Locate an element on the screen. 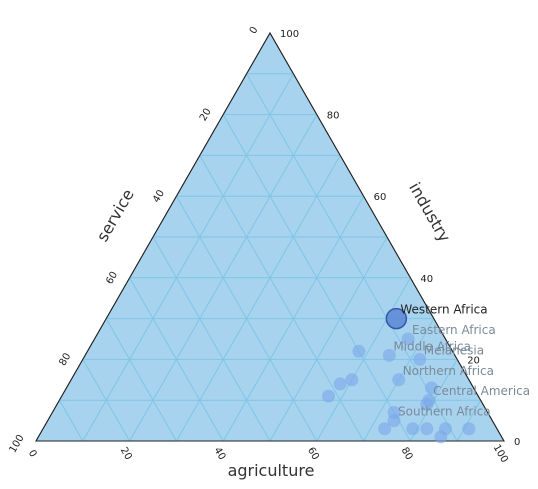  data-point-highlighted is located at coordinates (396, 318).